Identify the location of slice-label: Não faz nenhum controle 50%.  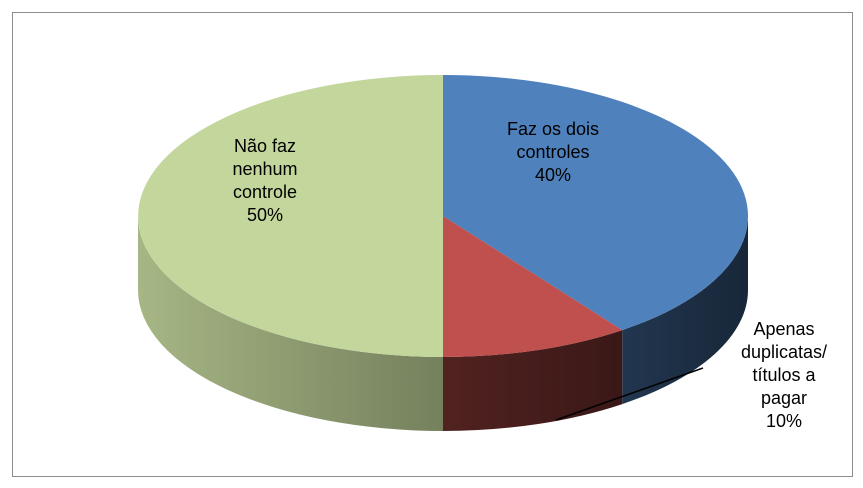
(265, 181).